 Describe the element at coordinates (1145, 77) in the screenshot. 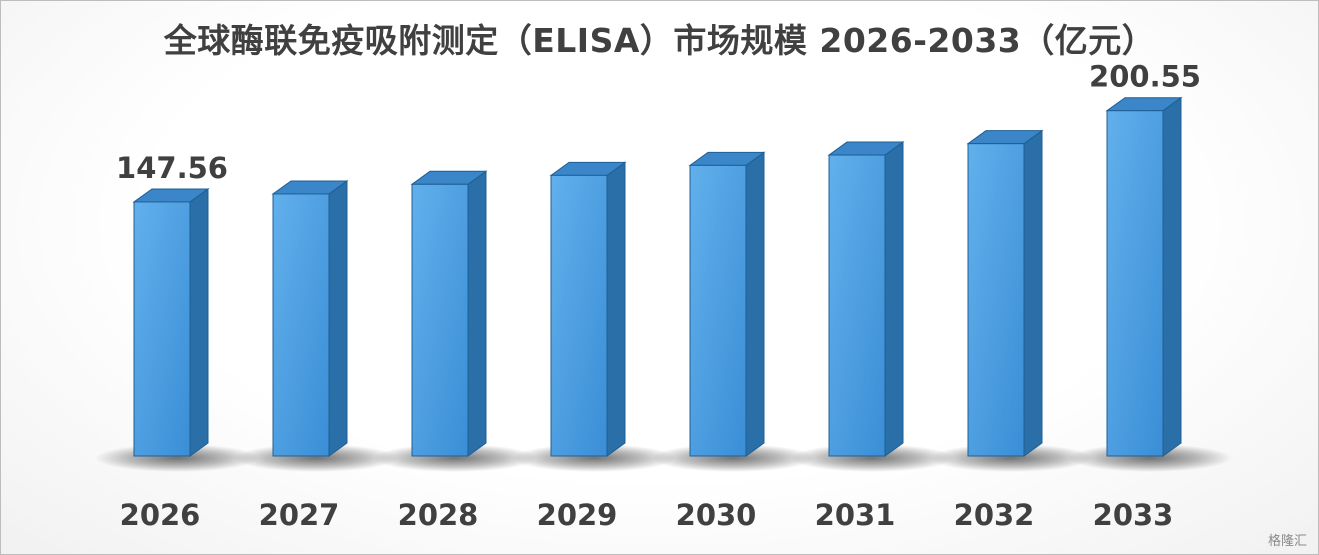

I see `data-label-2033: 200.55` at that location.